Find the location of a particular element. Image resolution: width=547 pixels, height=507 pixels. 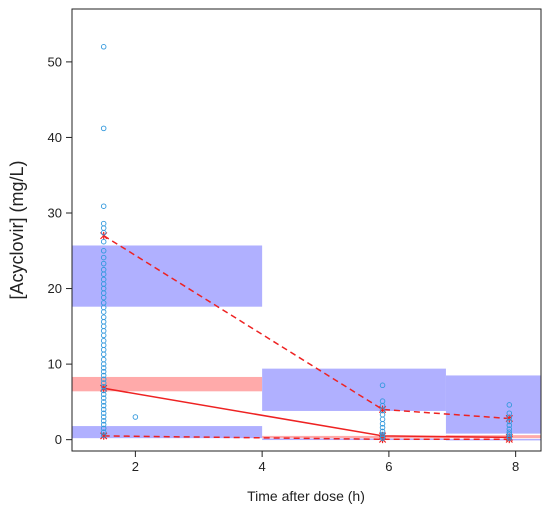

x-tick-label: 8 is located at coordinates (515, 466).